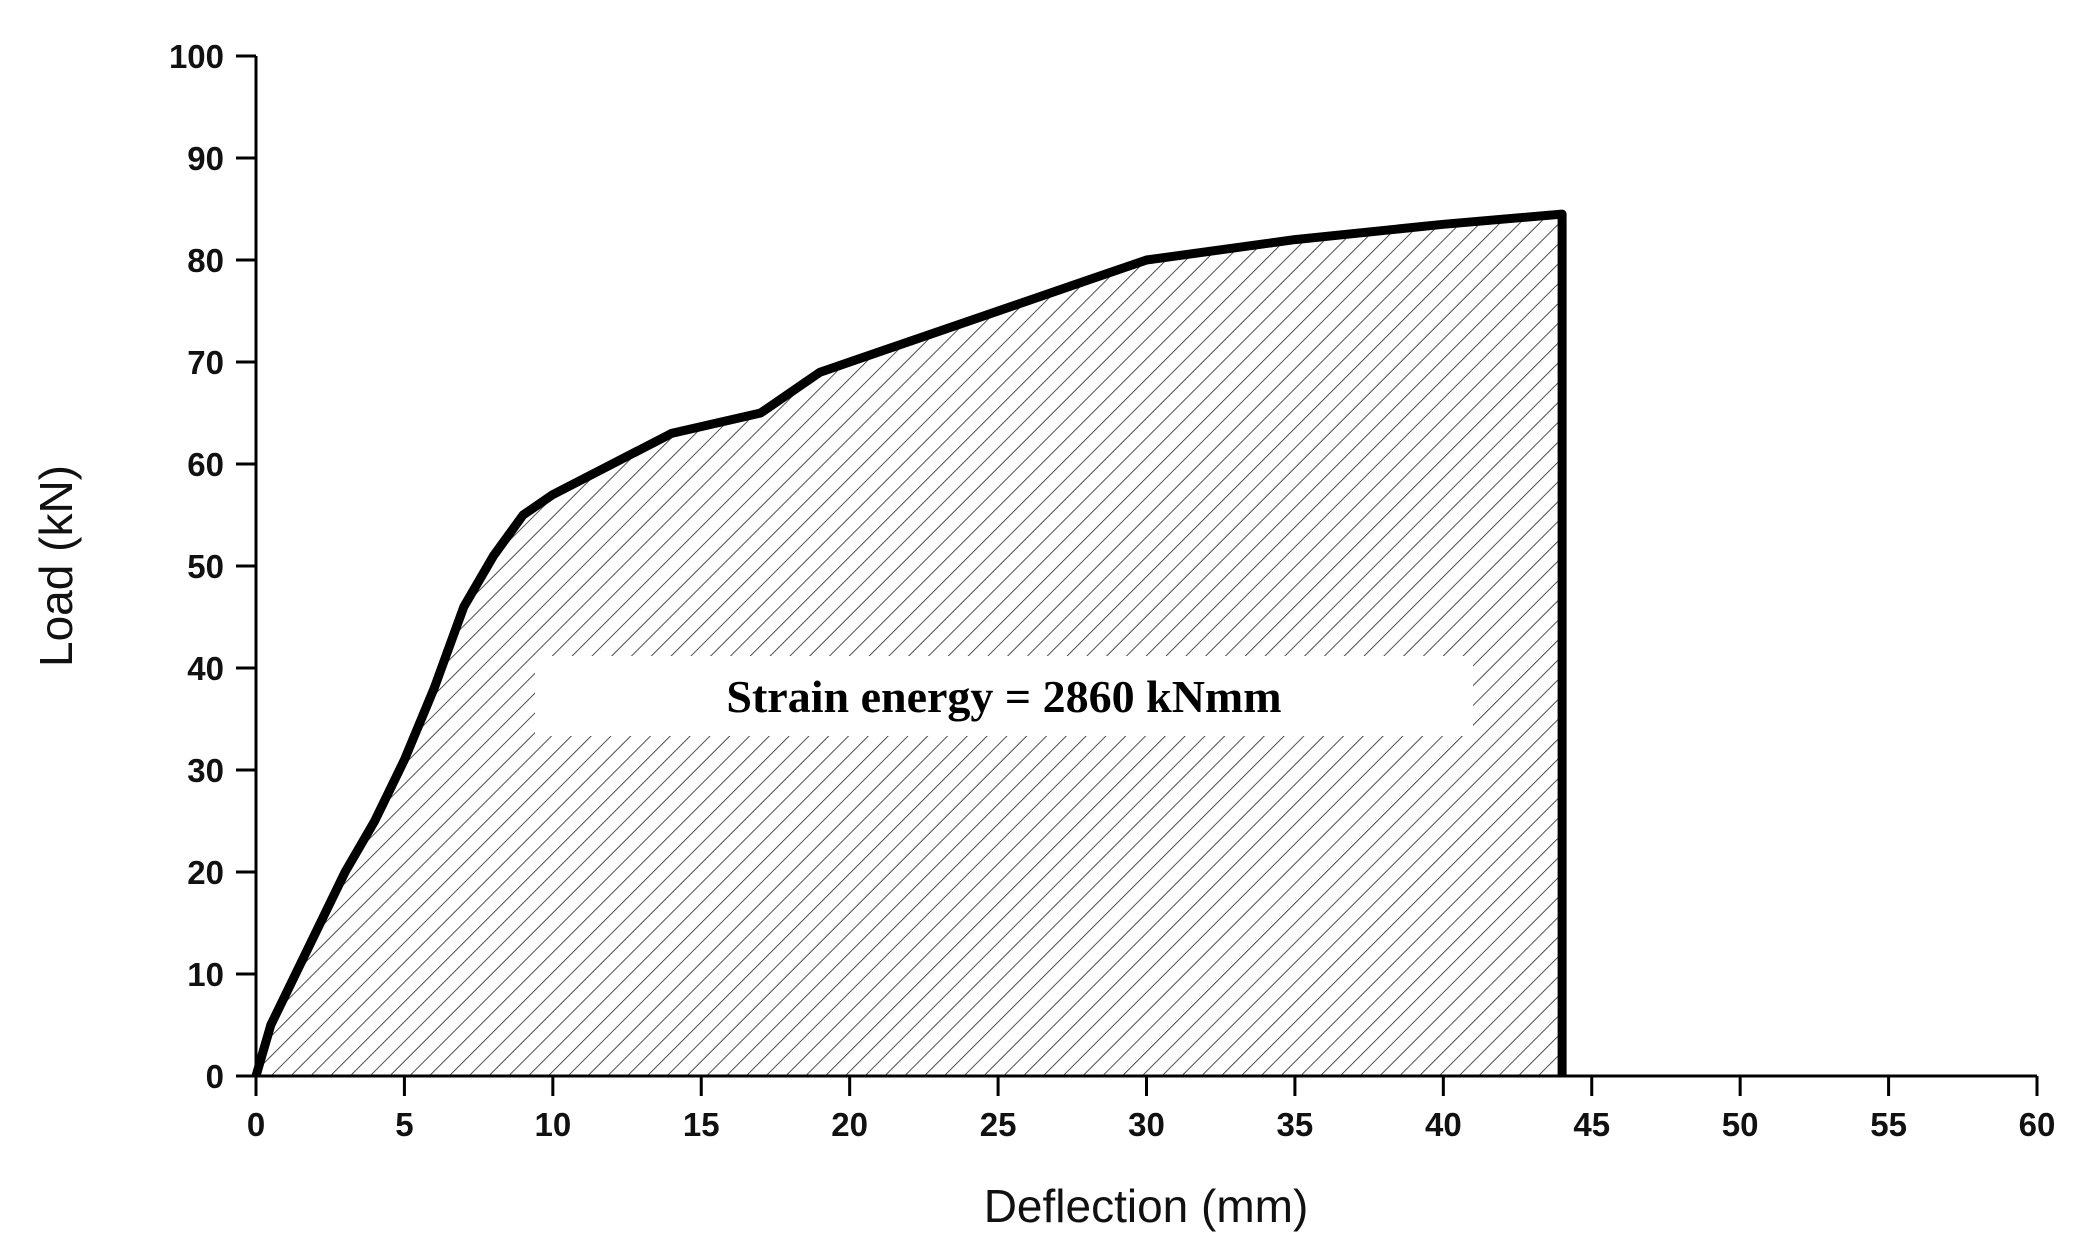 This screenshot has height=1255, width=2078. Describe the element at coordinates (205, 260) in the screenshot. I see `y-tick-label: 80` at that location.